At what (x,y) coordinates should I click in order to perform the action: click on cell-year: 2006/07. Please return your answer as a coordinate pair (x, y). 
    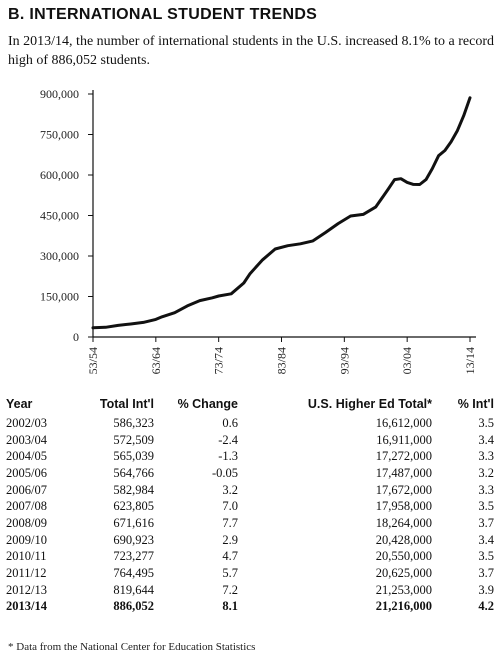
    Looking at the image, I should click on (26, 489).